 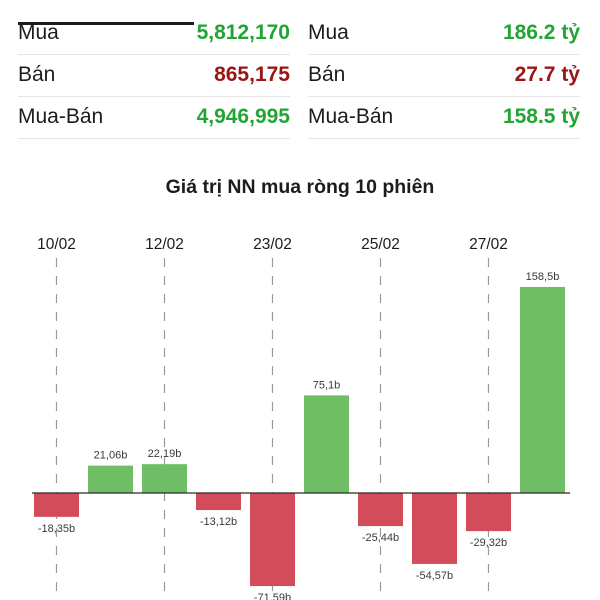 What do you see at coordinates (444, 117) in the screenshot?
I see `value-net-row: Mua-Bán 158.5 tỷ` at bounding box center [444, 117].